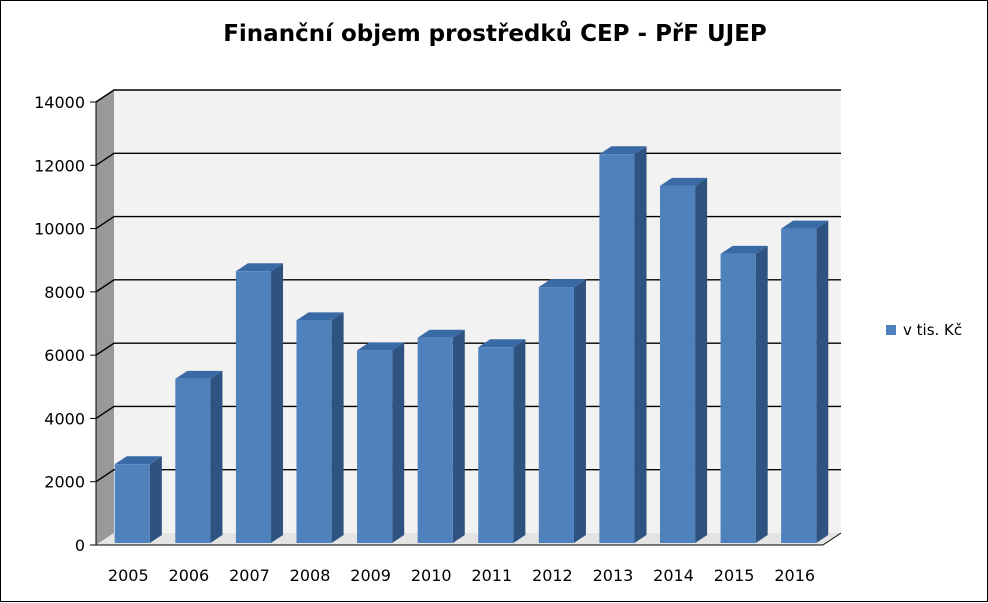 The image size is (988, 603). What do you see at coordinates (734, 575) in the screenshot?
I see `x-tick-label: 2015` at bounding box center [734, 575].